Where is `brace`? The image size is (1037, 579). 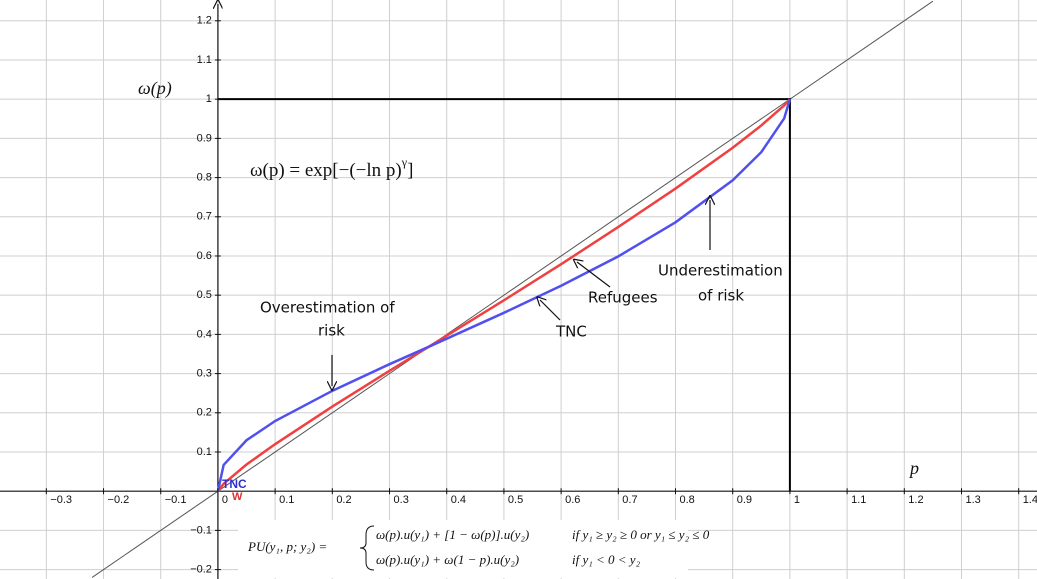 brace is located at coordinates (367, 548).